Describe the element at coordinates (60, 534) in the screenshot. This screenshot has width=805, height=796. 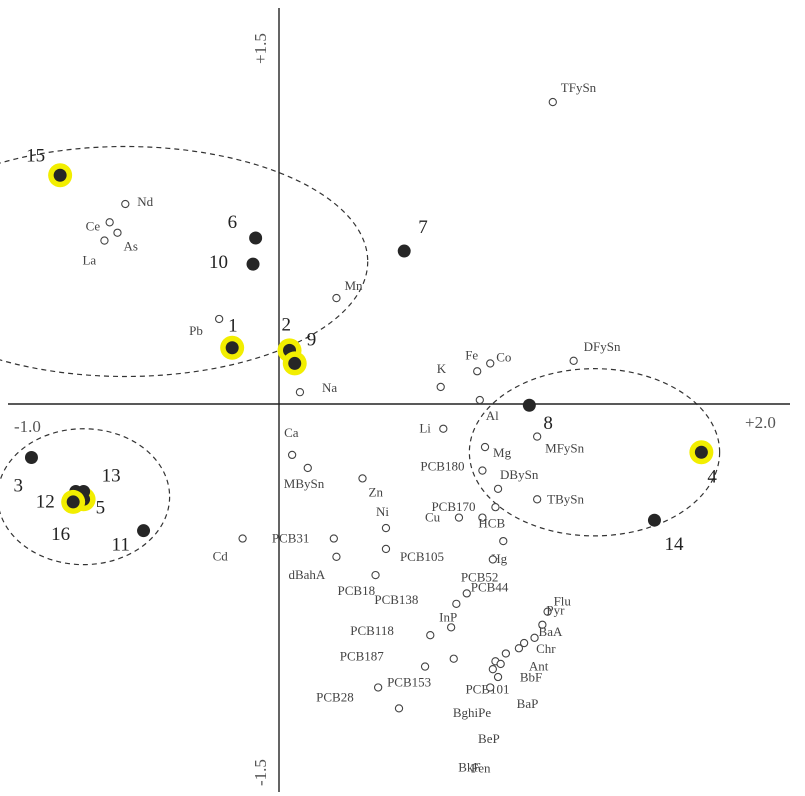
I see `site-label: 16` at that location.